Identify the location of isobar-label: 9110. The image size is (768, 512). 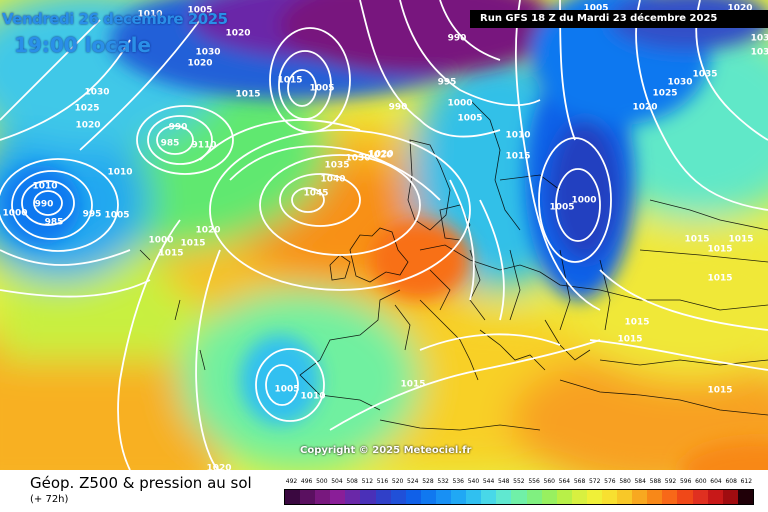
(203, 146).